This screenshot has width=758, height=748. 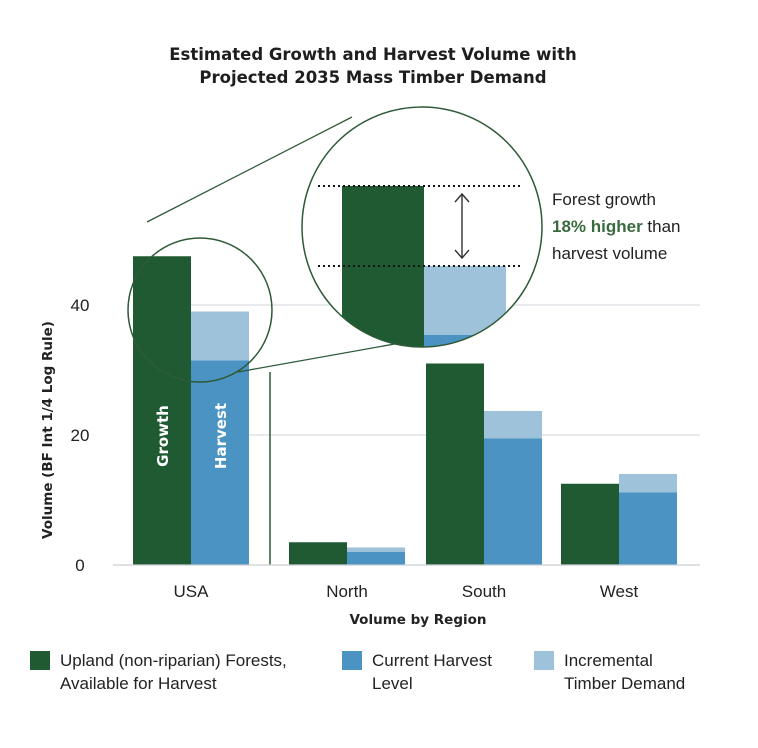 I want to click on legend-swatch-harvest, so click(x=352, y=660).